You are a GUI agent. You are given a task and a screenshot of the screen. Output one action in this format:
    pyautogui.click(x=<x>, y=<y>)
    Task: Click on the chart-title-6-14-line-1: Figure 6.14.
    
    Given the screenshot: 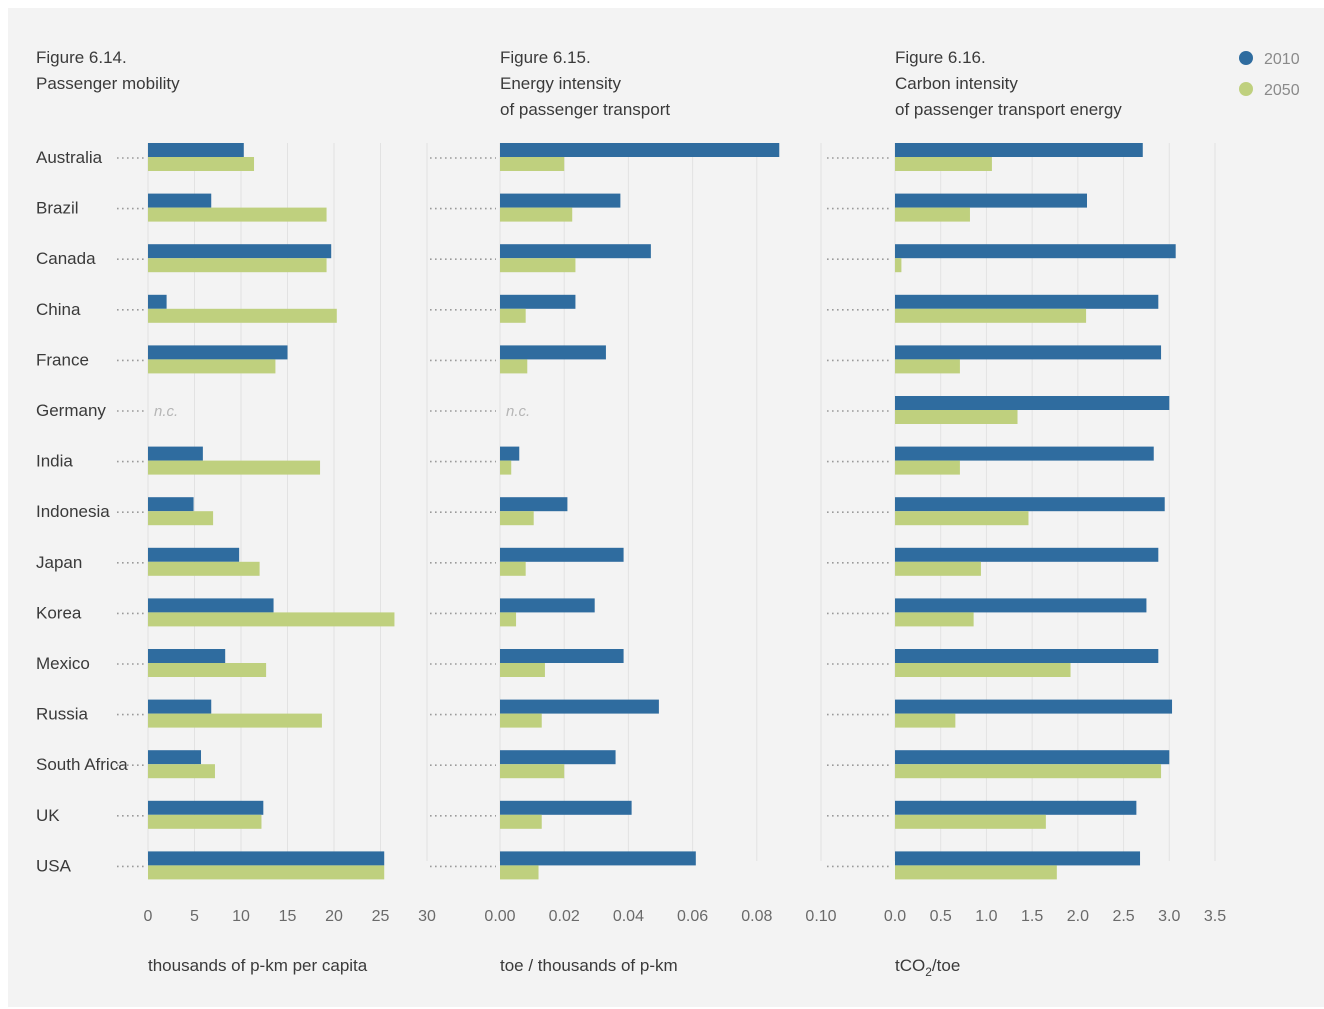 What is the action you would take?
    pyautogui.click(x=81, y=57)
    